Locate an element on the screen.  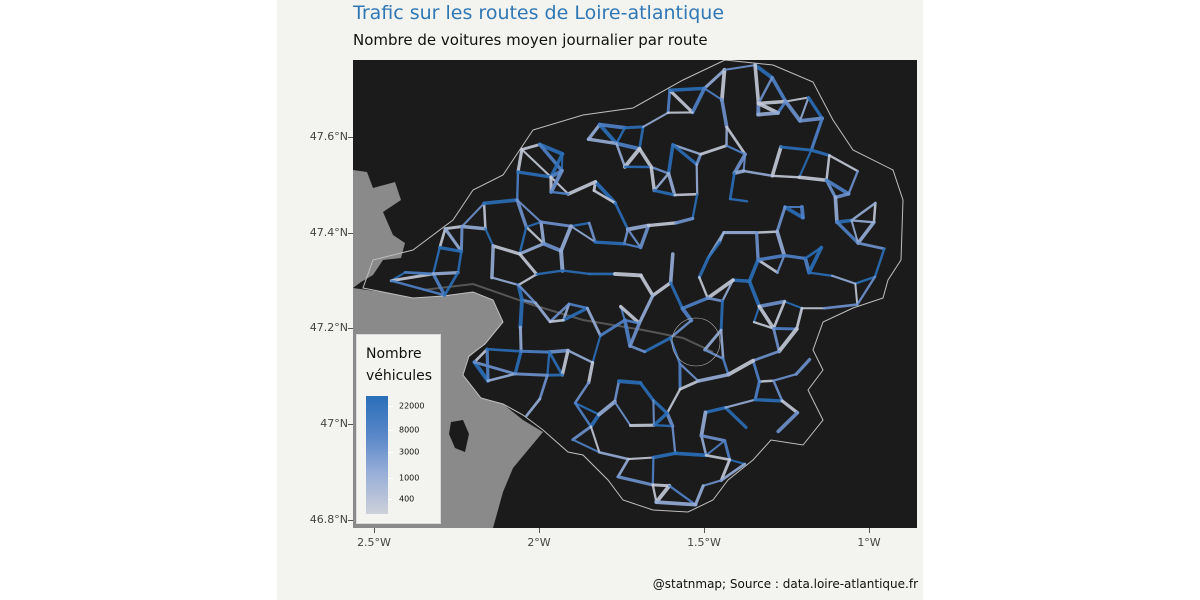
x-tick-label: 1.5°W is located at coordinates (704, 542).